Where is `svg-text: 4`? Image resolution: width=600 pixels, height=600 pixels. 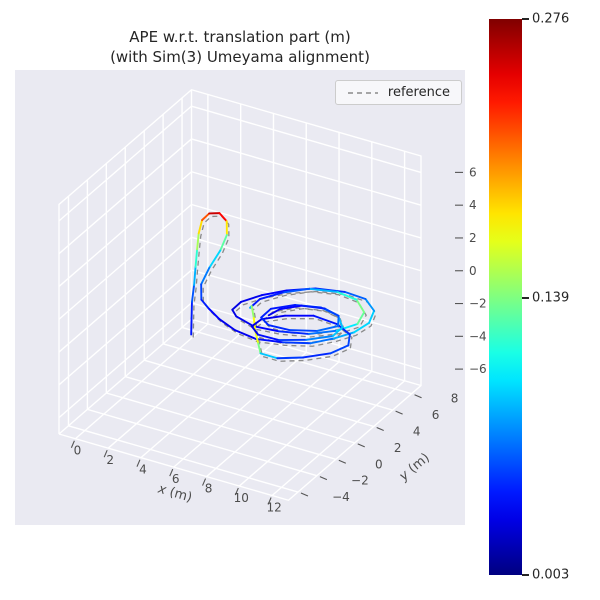
svg-text: 4 is located at coordinates (473, 205).